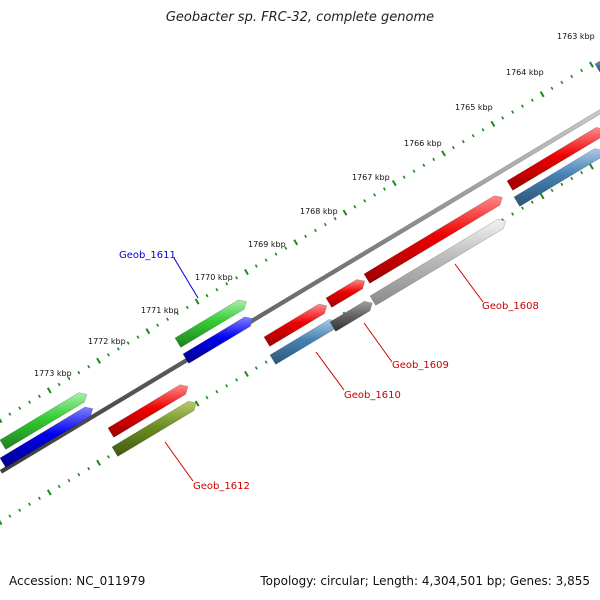 The width and height of the screenshot is (600, 600). What do you see at coordinates (597, 65) in the screenshot?
I see `gene-edge-steel` at bounding box center [597, 65].